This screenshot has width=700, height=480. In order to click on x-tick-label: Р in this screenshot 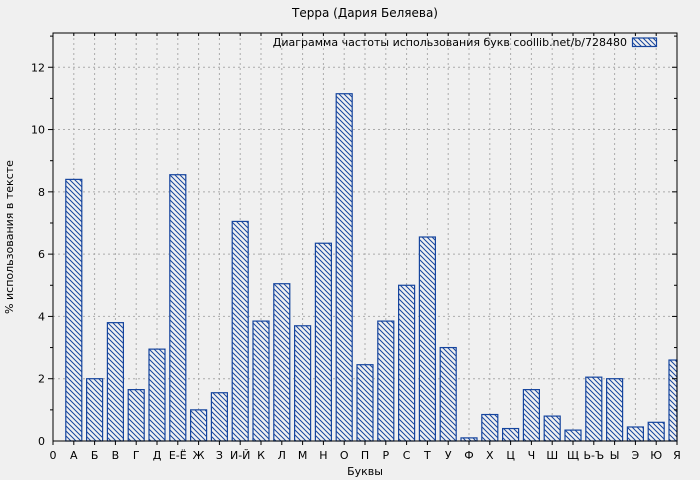, I will do `click(385, 455)`.